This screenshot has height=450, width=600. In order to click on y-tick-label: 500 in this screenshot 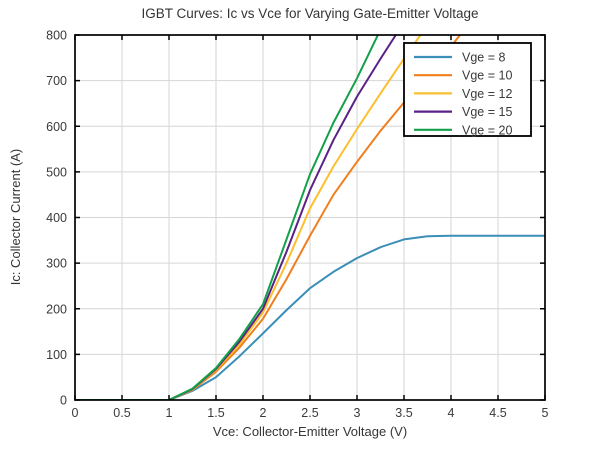, I will do `click(56, 172)`.